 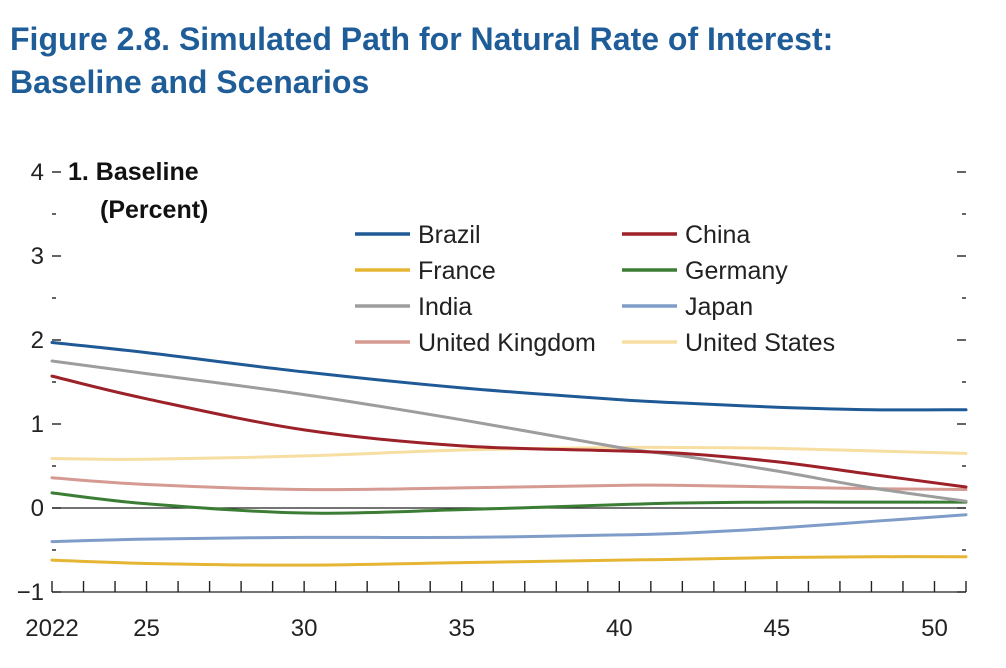 I want to click on series-line-united-states, so click(x=509, y=453).